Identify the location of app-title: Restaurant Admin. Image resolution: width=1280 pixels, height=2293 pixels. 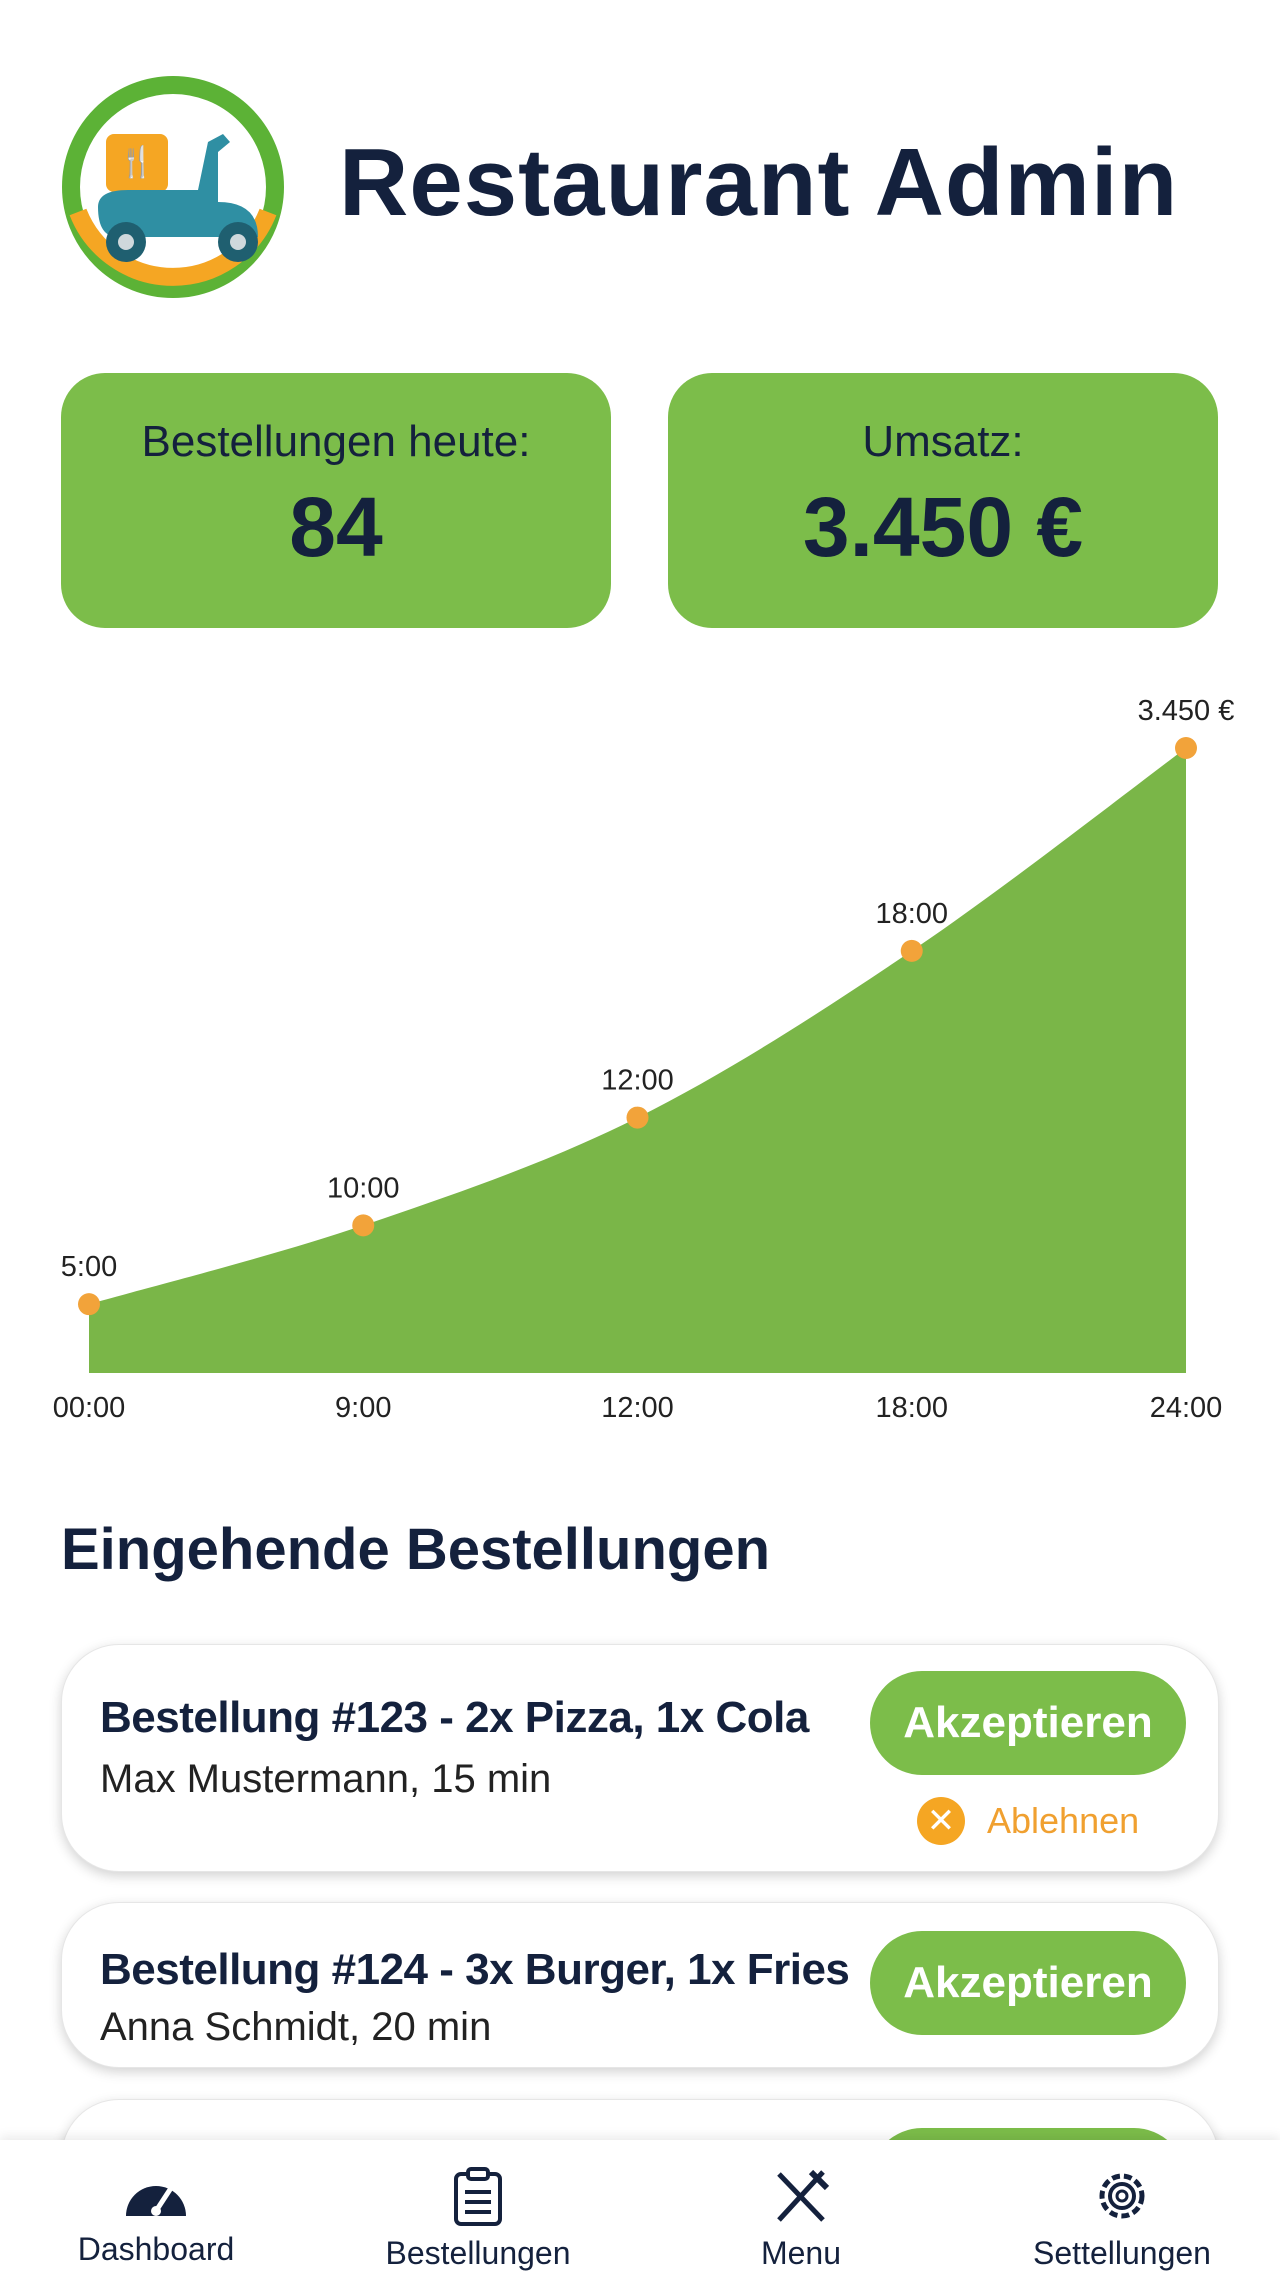
(759, 182).